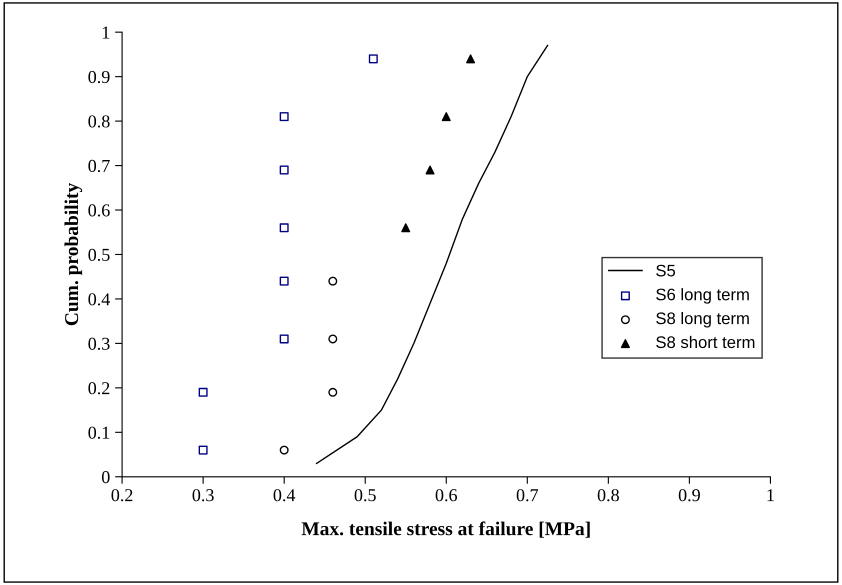 The width and height of the screenshot is (842, 585). I want to click on y-tick-label: 0.6, so click(99, 210).